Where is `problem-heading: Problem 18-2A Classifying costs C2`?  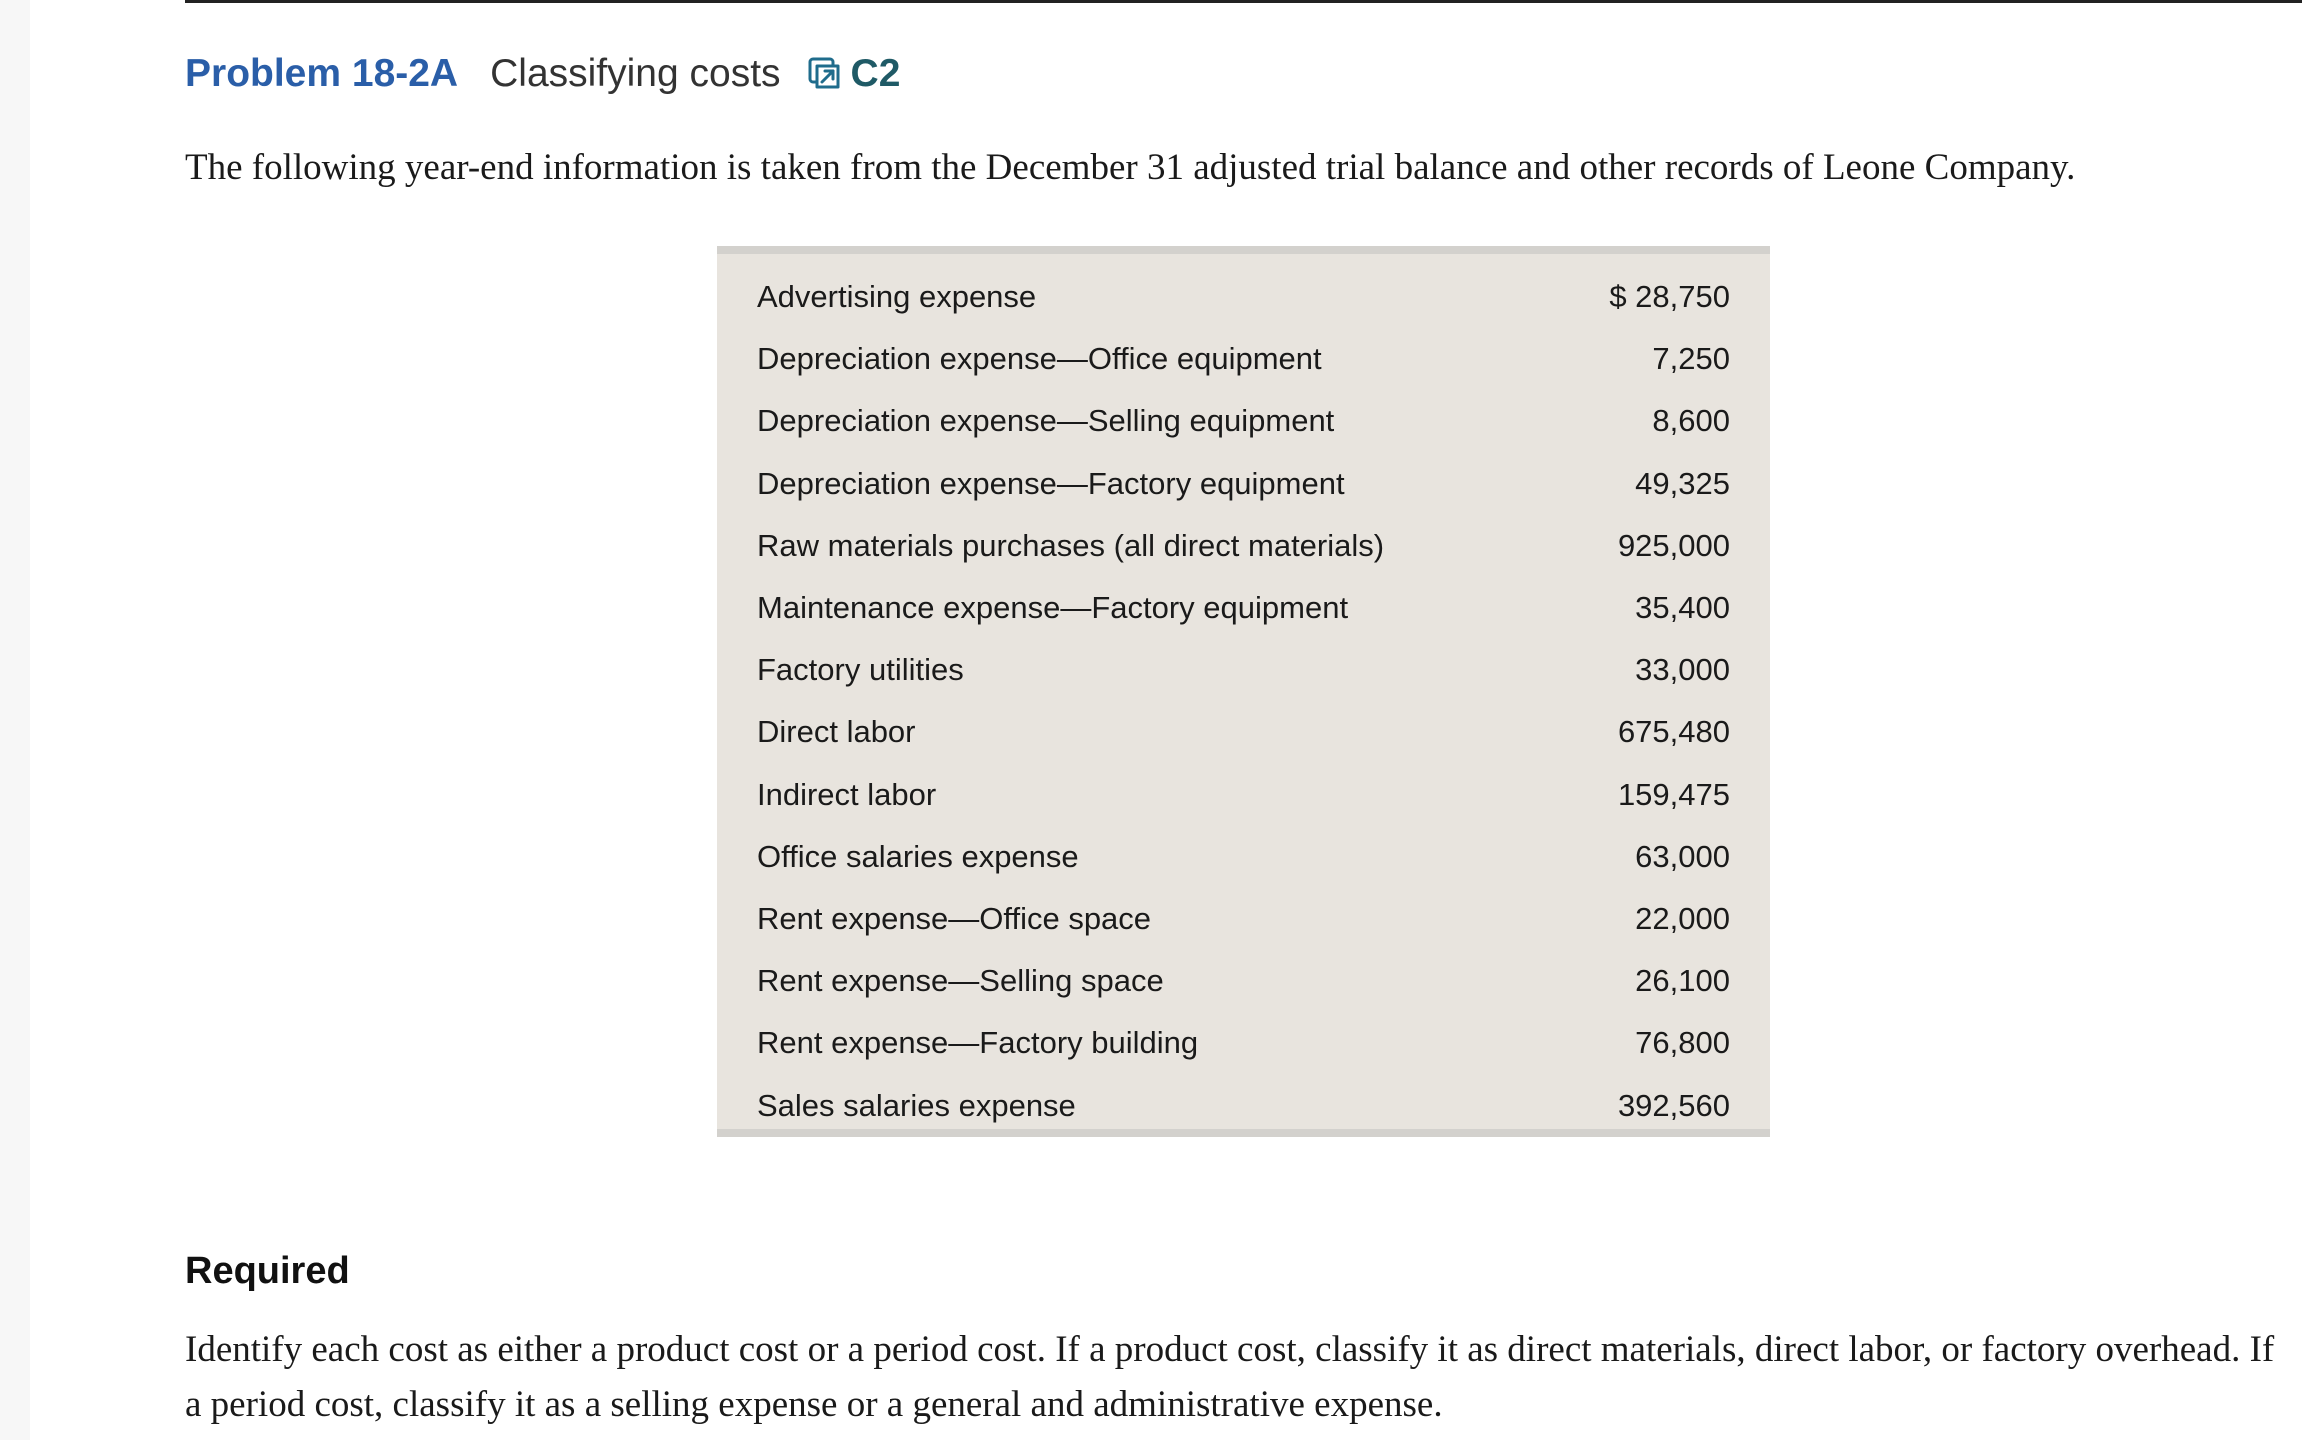 problem-heading: Problem 18-2A Classifying costs C2 is located at coordinates (542, 74).